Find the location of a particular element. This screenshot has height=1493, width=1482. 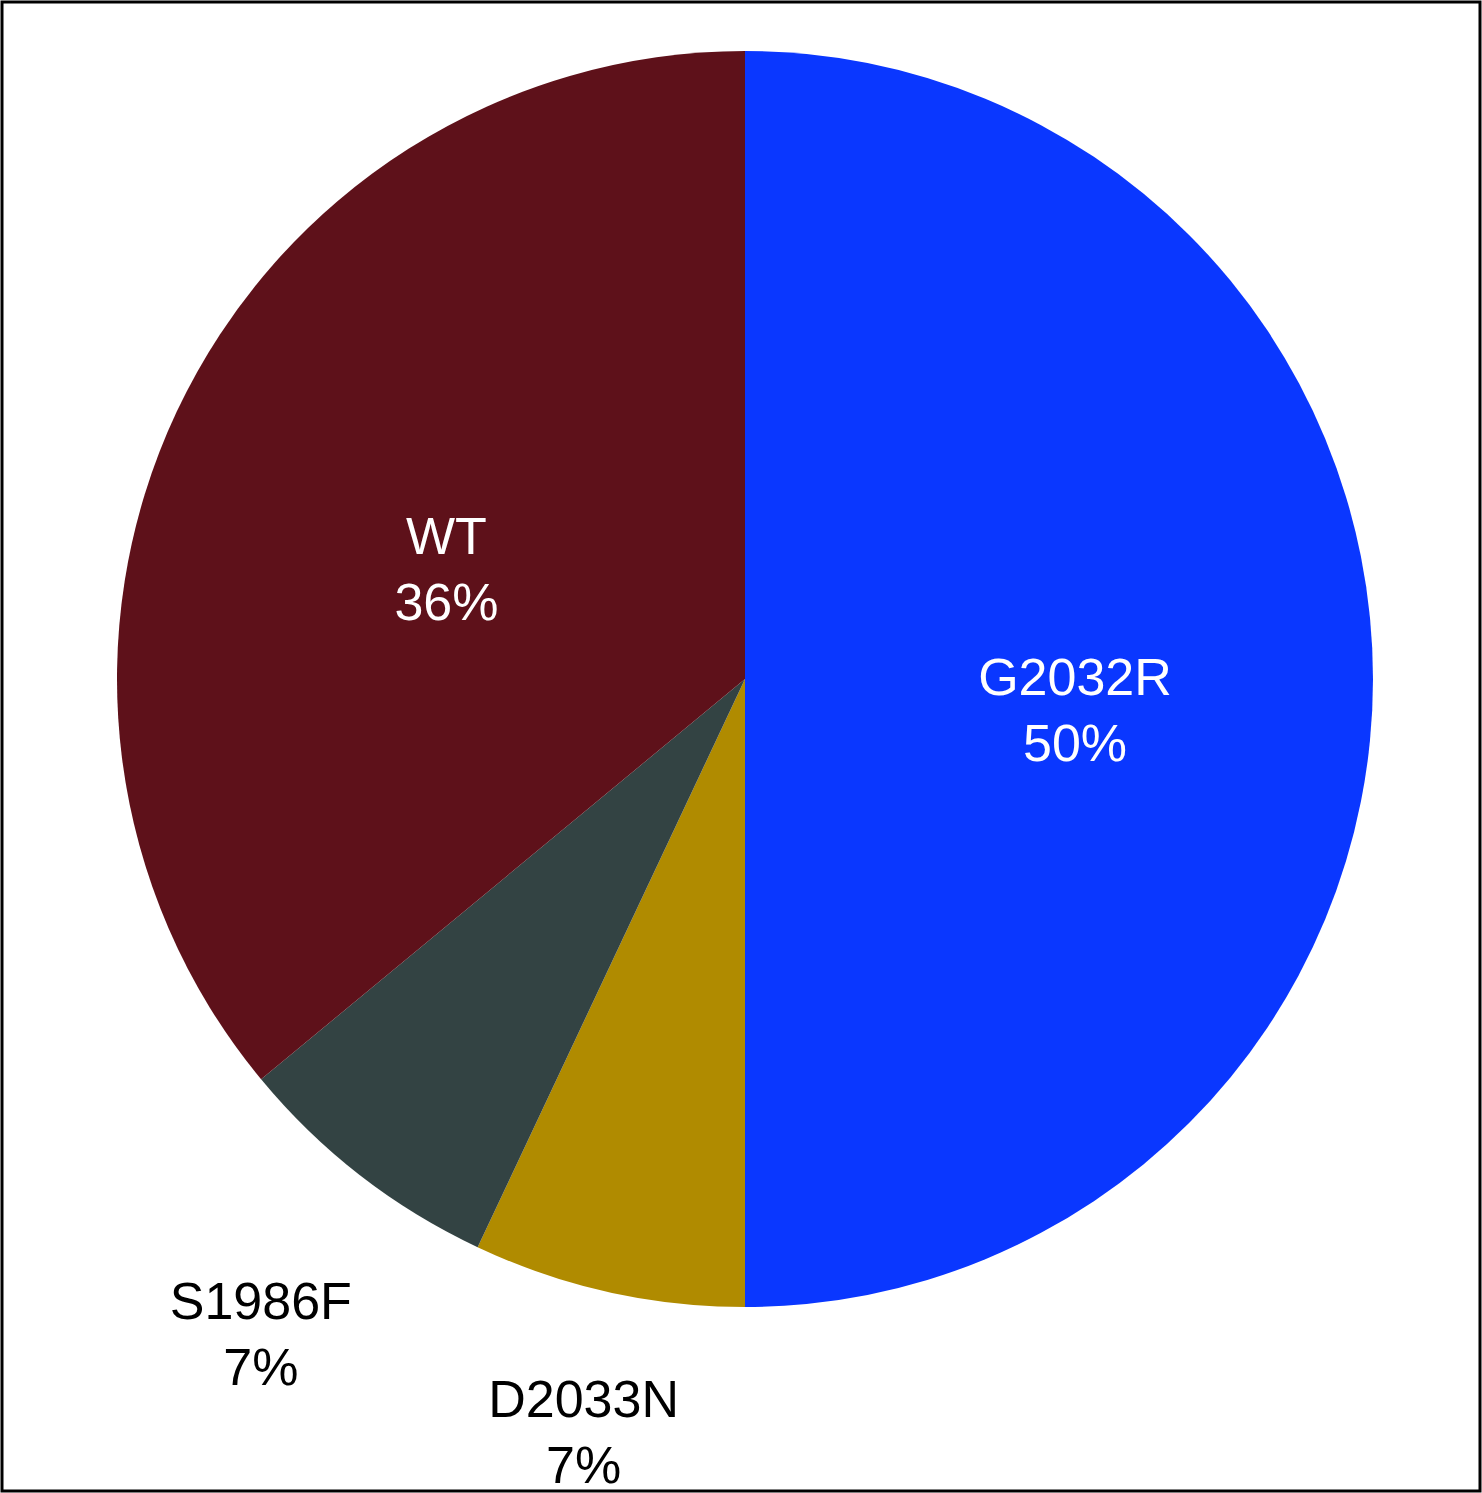

data-label: 36% is located at coordinates (446, 602).